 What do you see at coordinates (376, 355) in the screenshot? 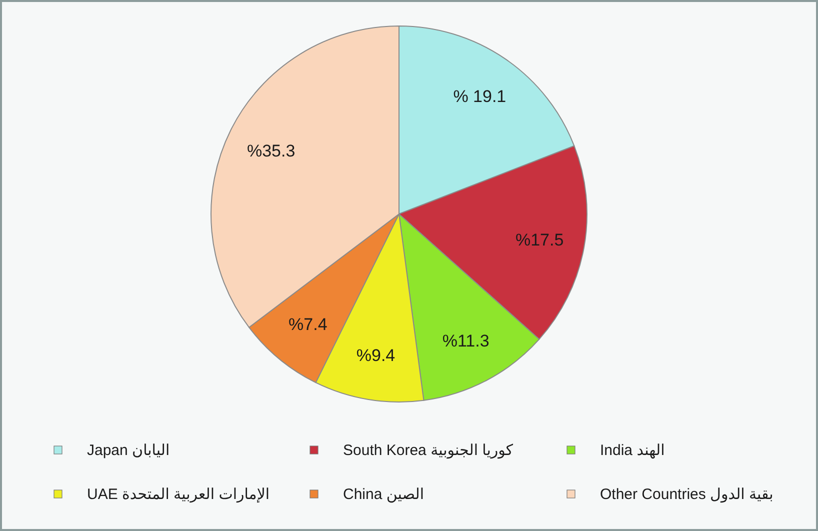
I see `data-label: %9.4` at bounding box center [376, 355].